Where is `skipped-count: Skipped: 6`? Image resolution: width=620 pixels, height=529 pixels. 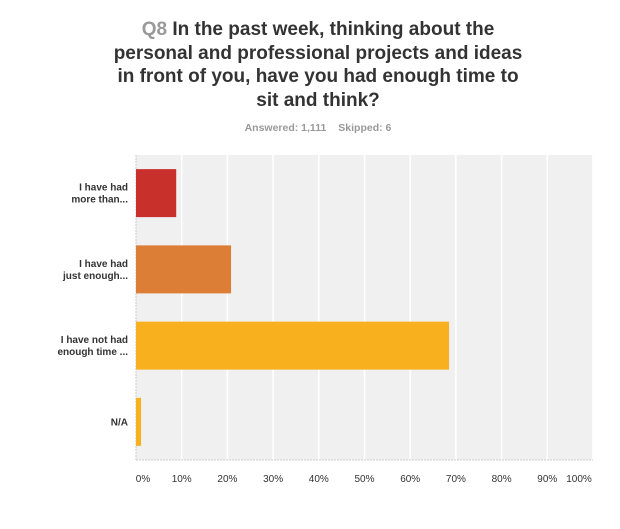 skipped-count: Skipped: 6 is located at coordinates (365, 128).